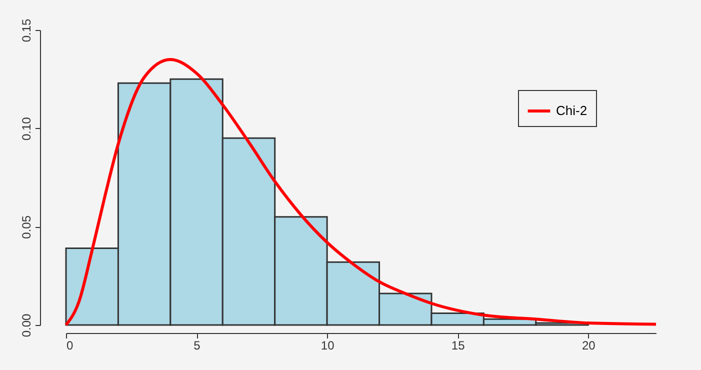  What do you see at coordinates (27, 128) in the screenshot?
I see `y-tick-label: 0.10` at bounding box center [27, 128].